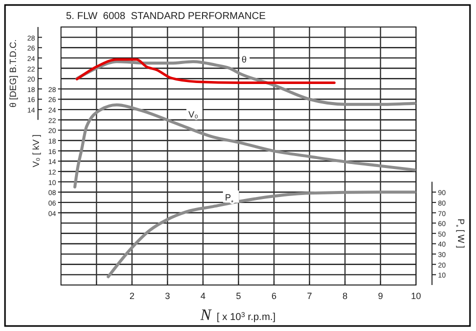  What do you see at coordinates (166, 16) in the screenshot?
I see `chart-title: 5. FLW 6008 STANDARD PERFORMANCE` at bounding box center [166, 16].